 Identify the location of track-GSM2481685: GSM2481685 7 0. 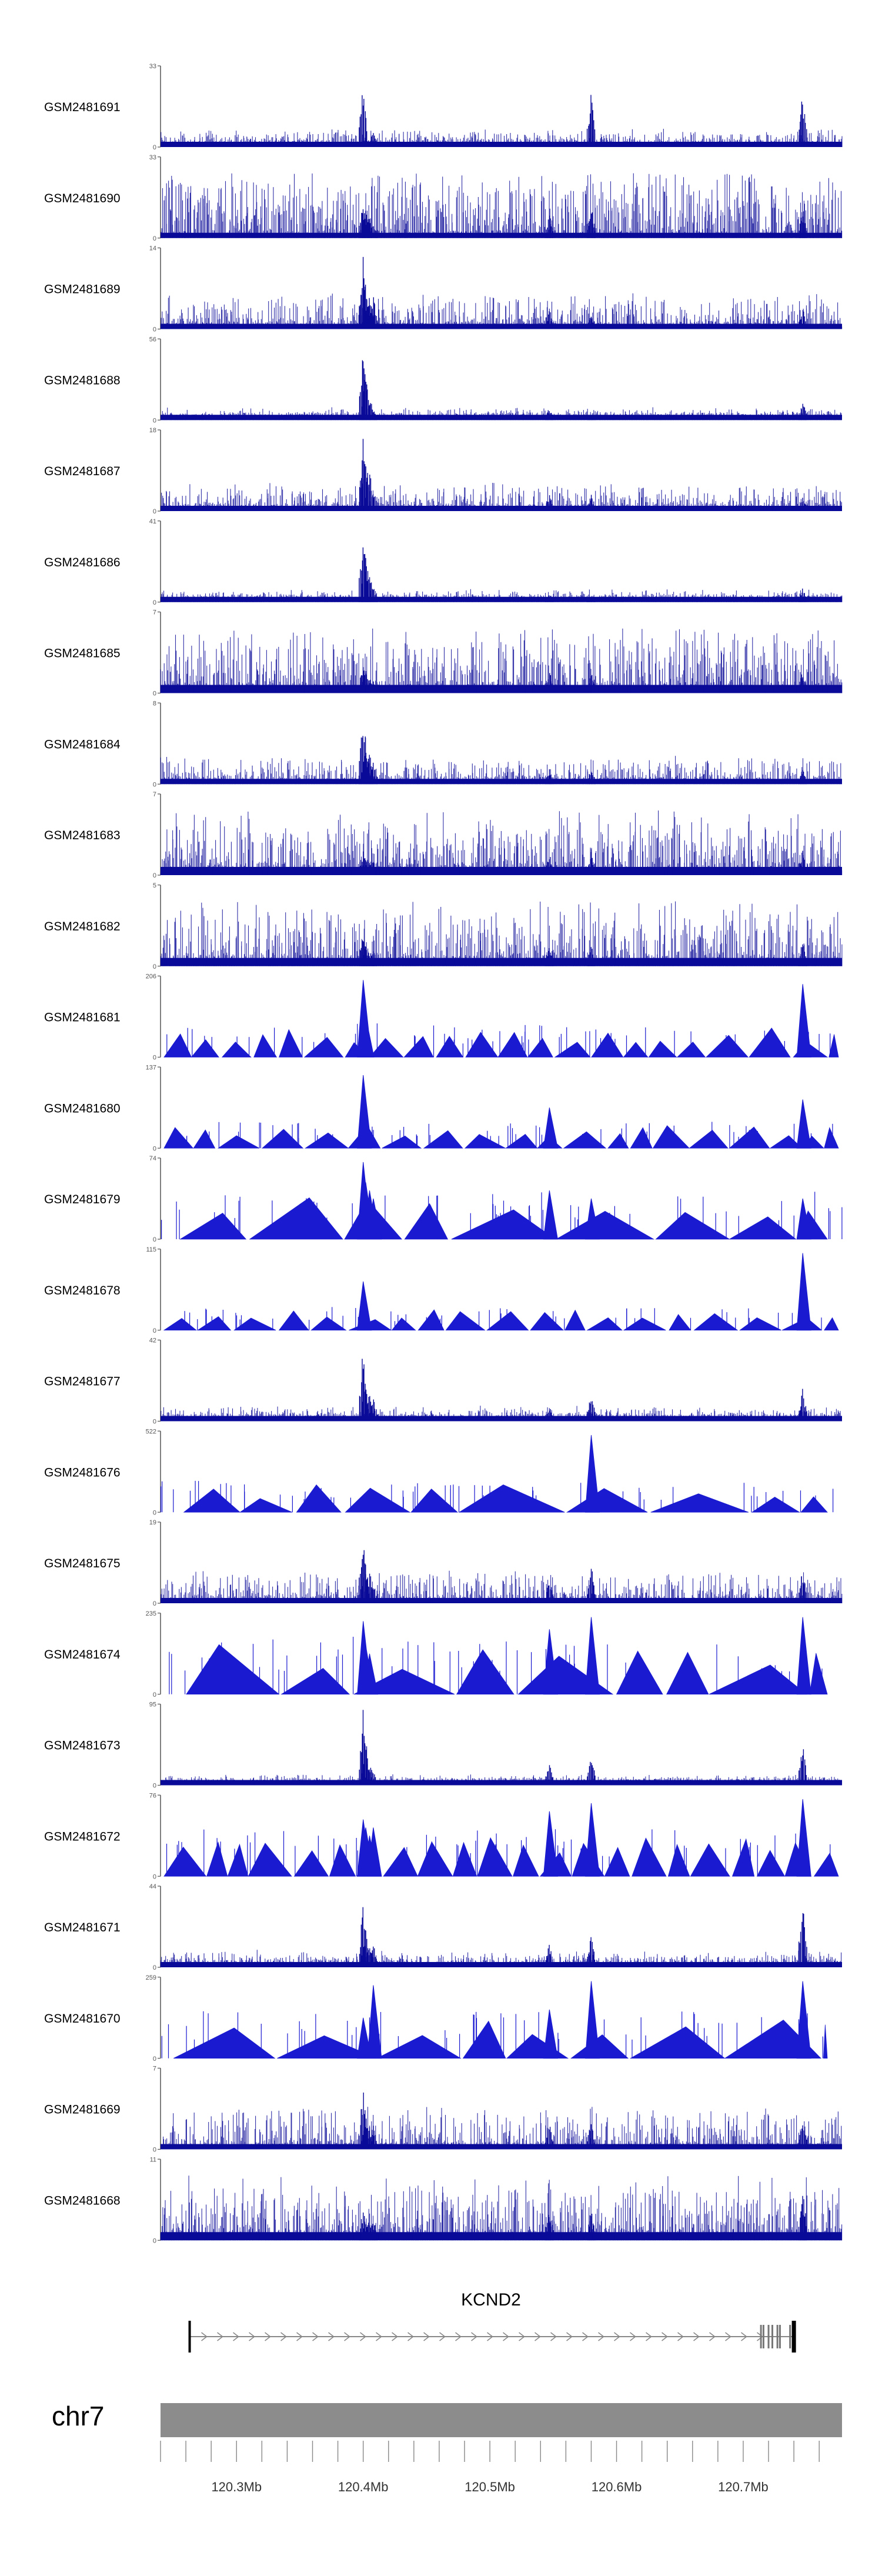
(443, 653).